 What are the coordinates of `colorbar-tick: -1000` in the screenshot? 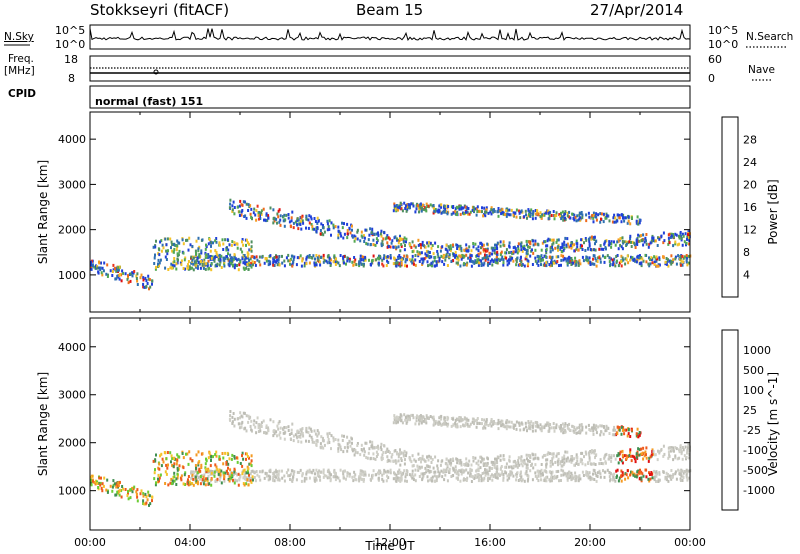 It's located at (759, 490).